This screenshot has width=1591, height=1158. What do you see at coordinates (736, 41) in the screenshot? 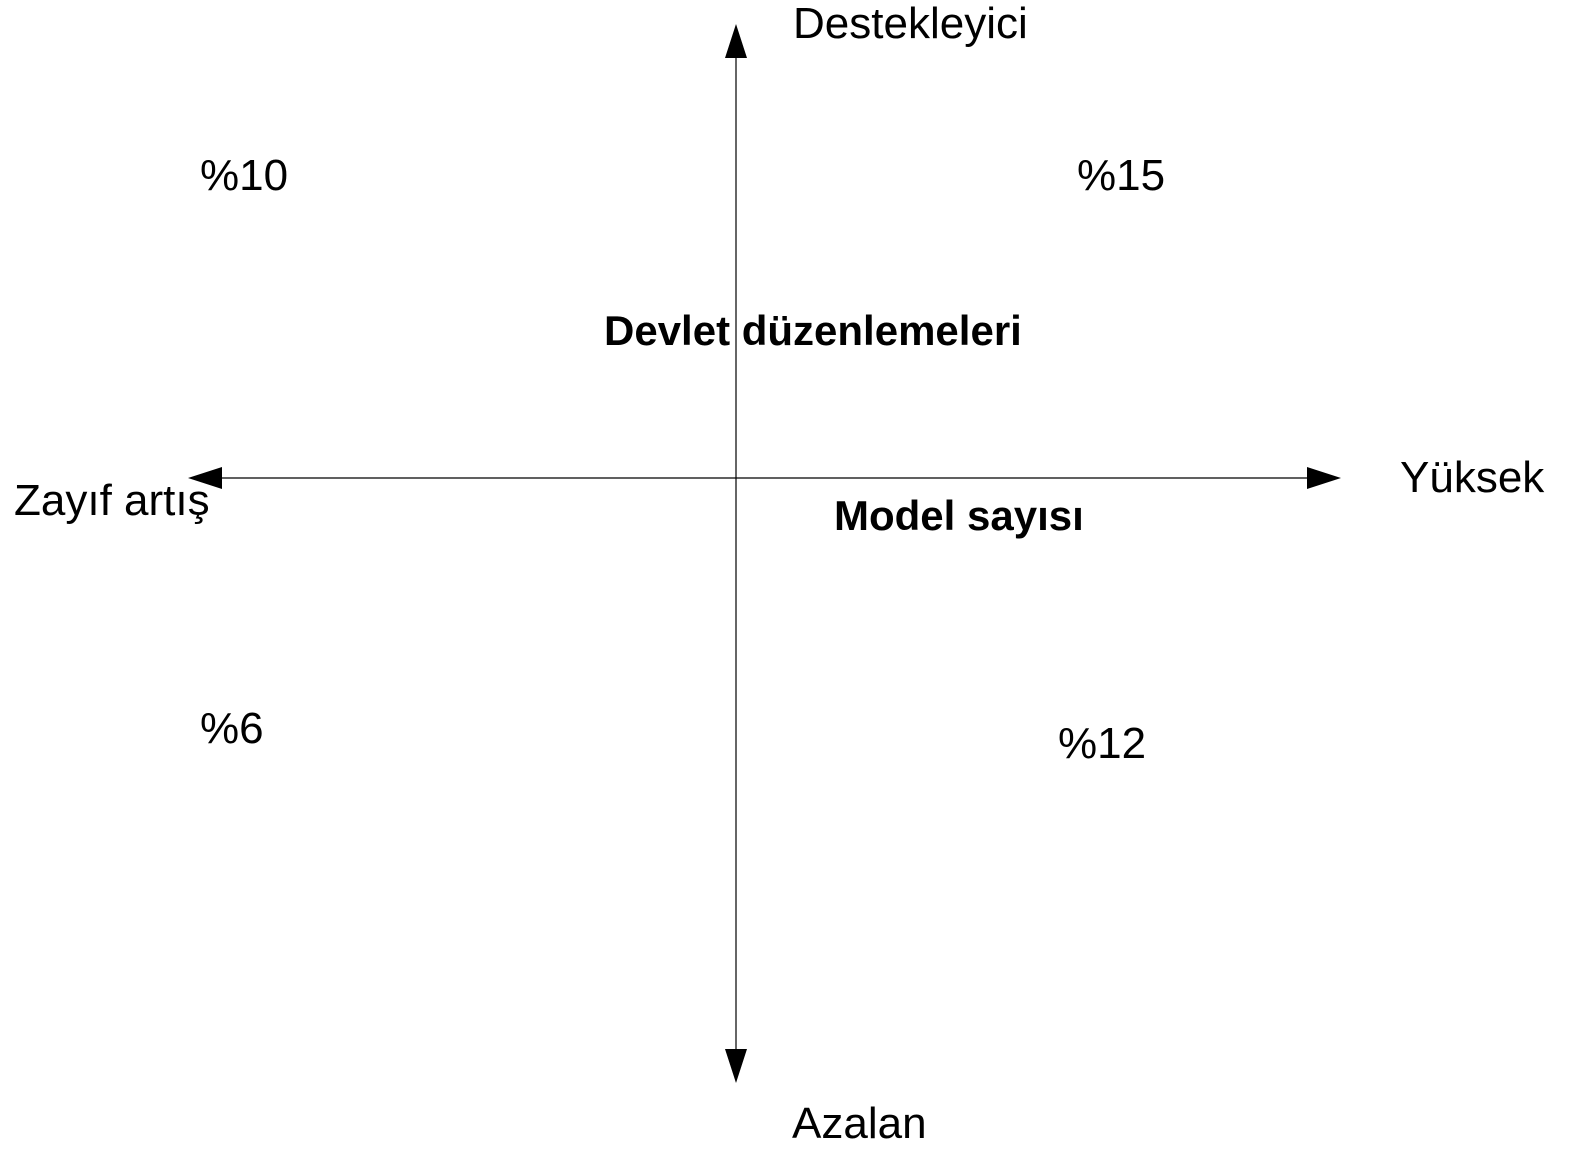
I see `arrow-up` at bounding box center [736, 41].